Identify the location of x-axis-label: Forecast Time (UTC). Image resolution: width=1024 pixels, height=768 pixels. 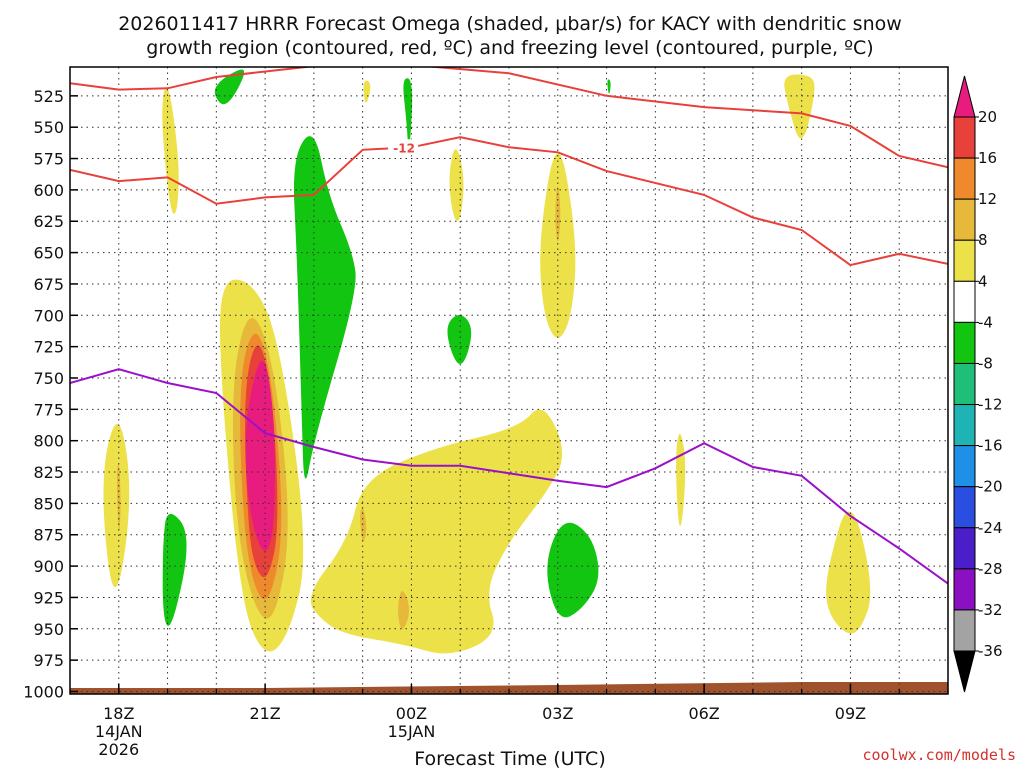
(509, 758).